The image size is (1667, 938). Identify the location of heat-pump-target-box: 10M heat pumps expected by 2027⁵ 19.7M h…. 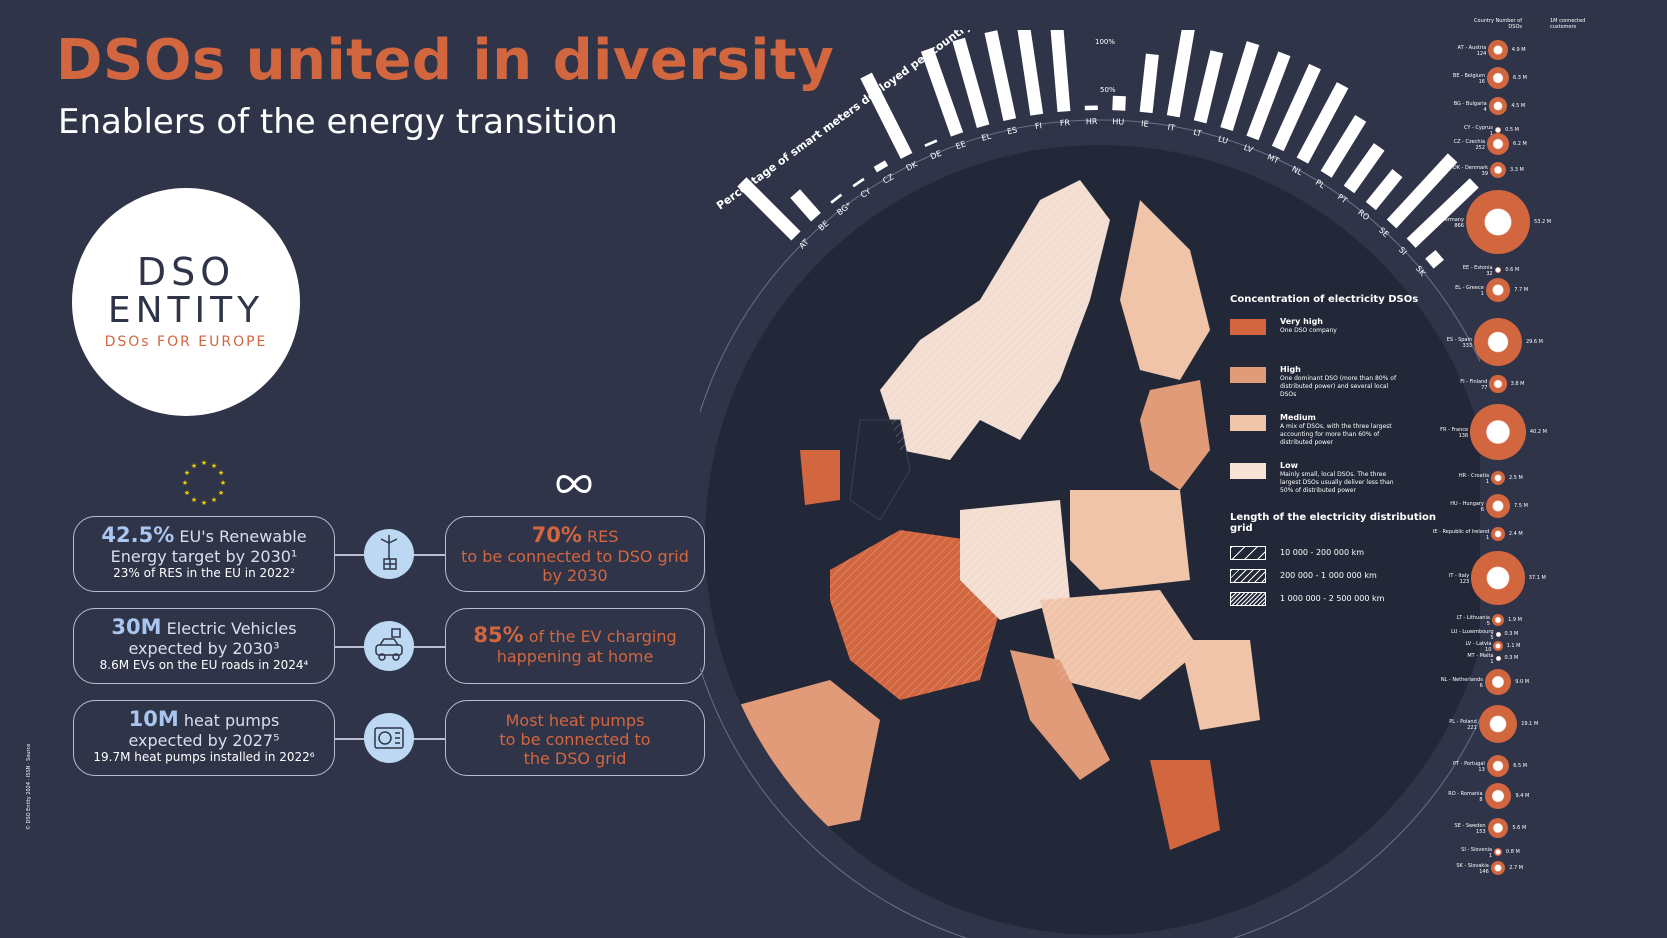
(204, 738).